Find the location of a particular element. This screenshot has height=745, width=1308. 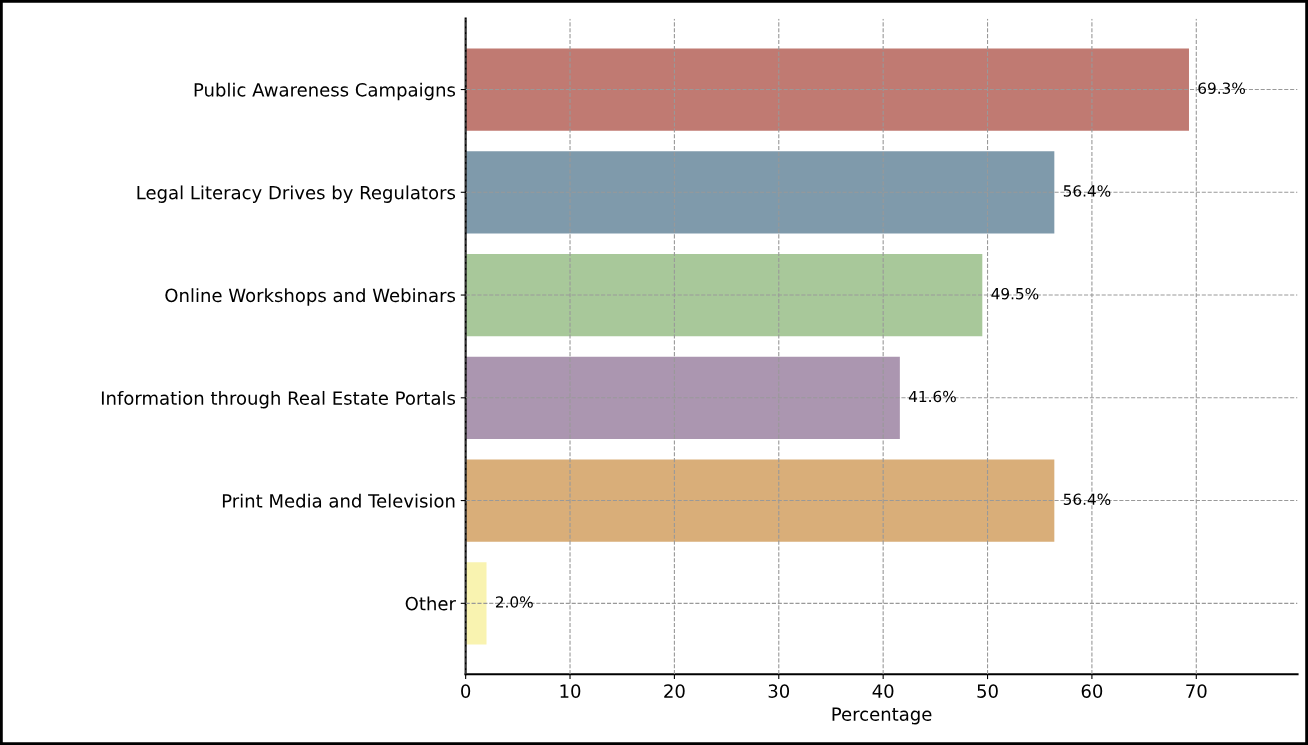

x-tick-label: 20 is located at coordinates (674, 691).